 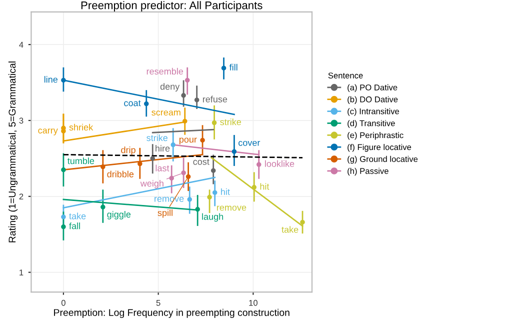 I want to click on legend-label: (e) Periphrastic, so click(x=376, y=136).